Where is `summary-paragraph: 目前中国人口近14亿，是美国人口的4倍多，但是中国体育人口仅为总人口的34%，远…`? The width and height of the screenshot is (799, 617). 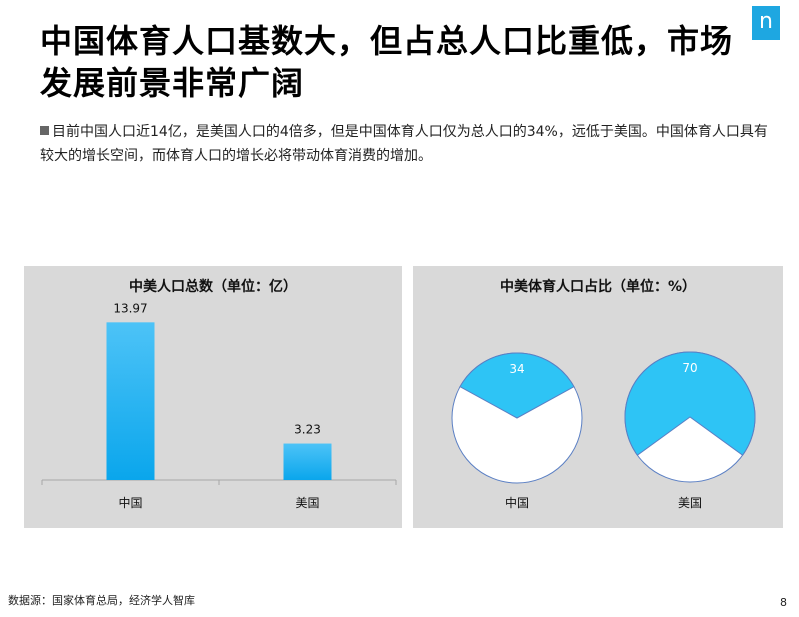 summary-paragraph: 目前中国人口近14亿，是美国人口的4倍多，但是中国体育人口仅为总人口的34%，远… is located at coordinates (410, 144).